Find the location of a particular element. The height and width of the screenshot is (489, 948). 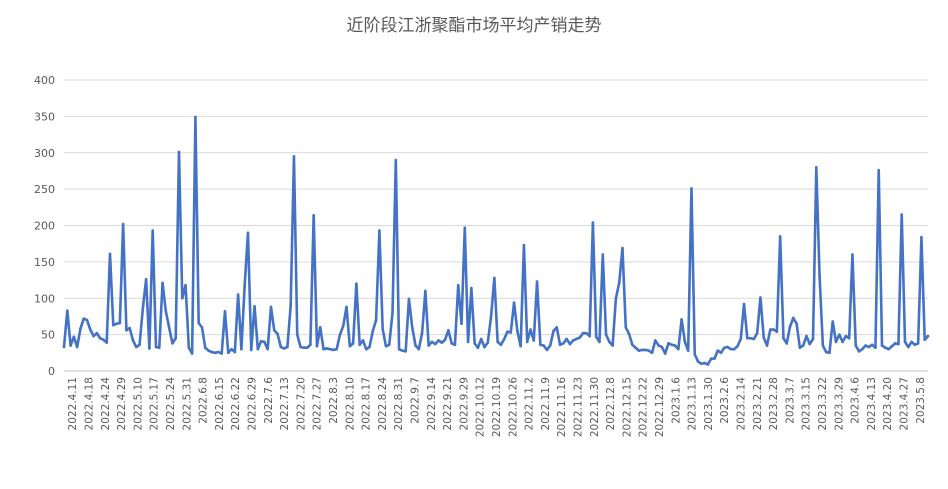

x-tick-label: 2022.10.12 is located at coordinates (481, 407).